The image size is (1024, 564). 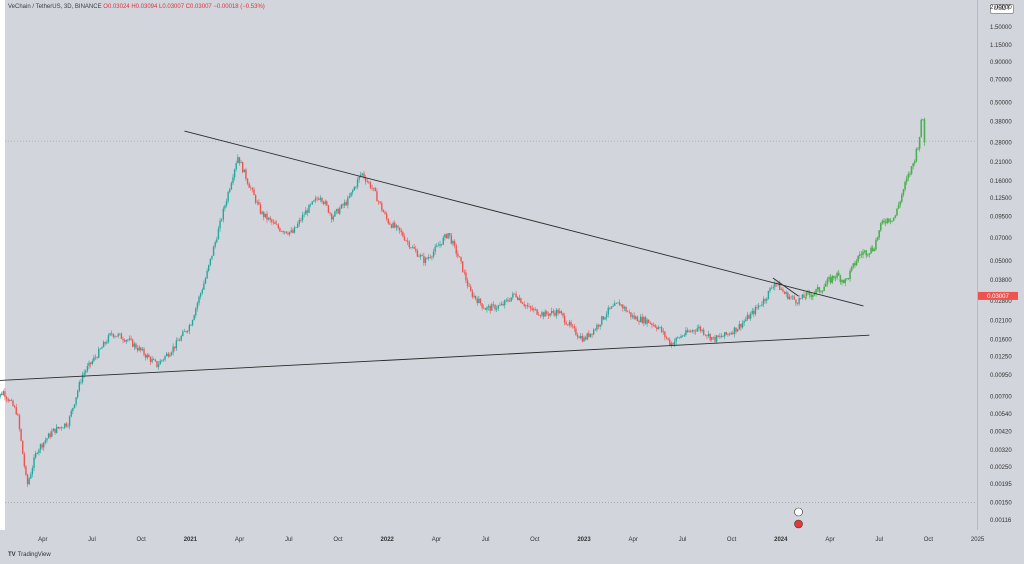 I want to click on currency-button: USDT, so click(x=1001, y=9).